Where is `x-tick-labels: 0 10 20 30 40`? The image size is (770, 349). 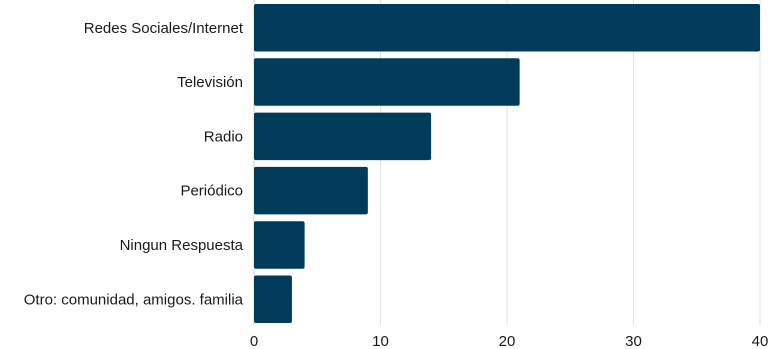 x-tick-labels: 0 10 20 30 40 is located at coordinates (509, 341).